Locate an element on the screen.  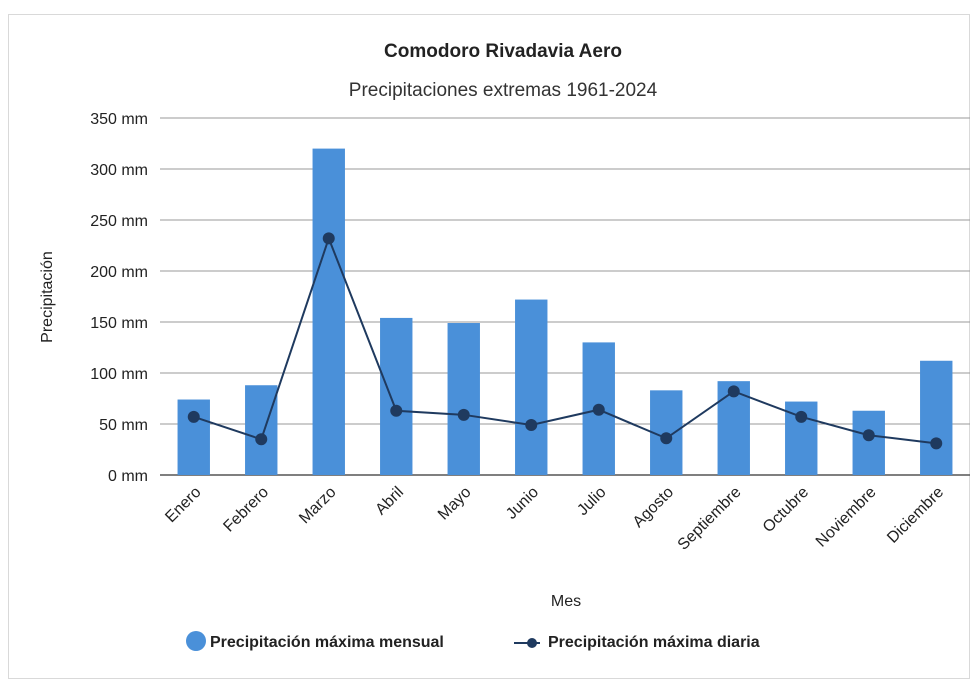
x-tick-label: Diciembre is located at coordinates (915, 515).